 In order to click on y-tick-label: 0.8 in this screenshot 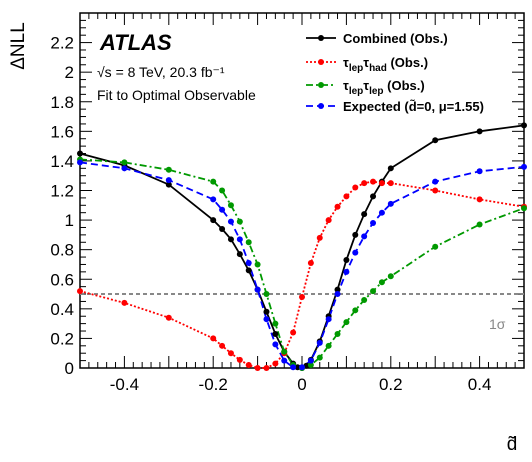, I will do `click(62, 250)`.